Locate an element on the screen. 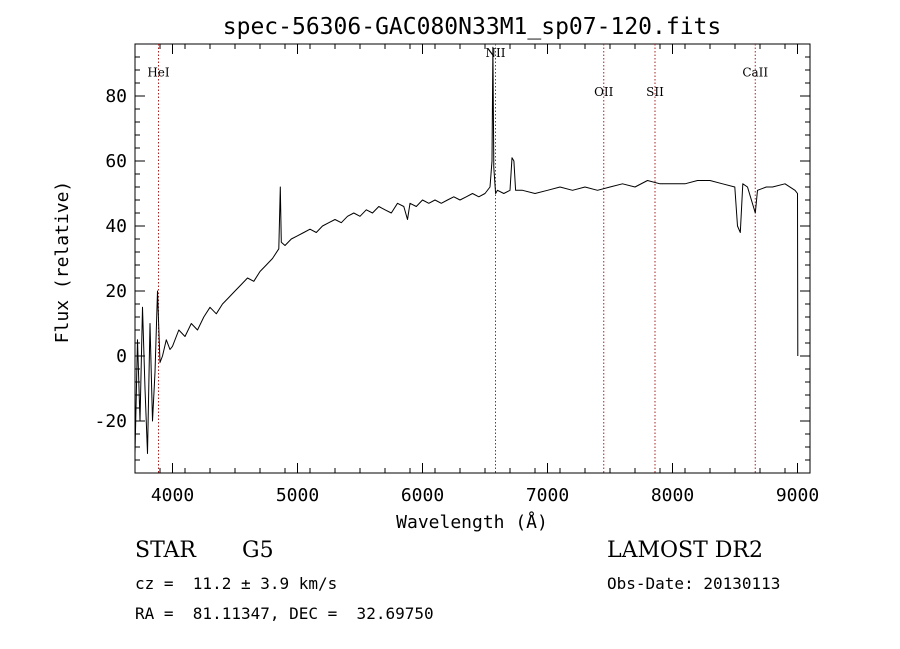 The width and height of the screenshot is (900, 649). x-tick-label: 4000 is located at coordinates (172, 495).